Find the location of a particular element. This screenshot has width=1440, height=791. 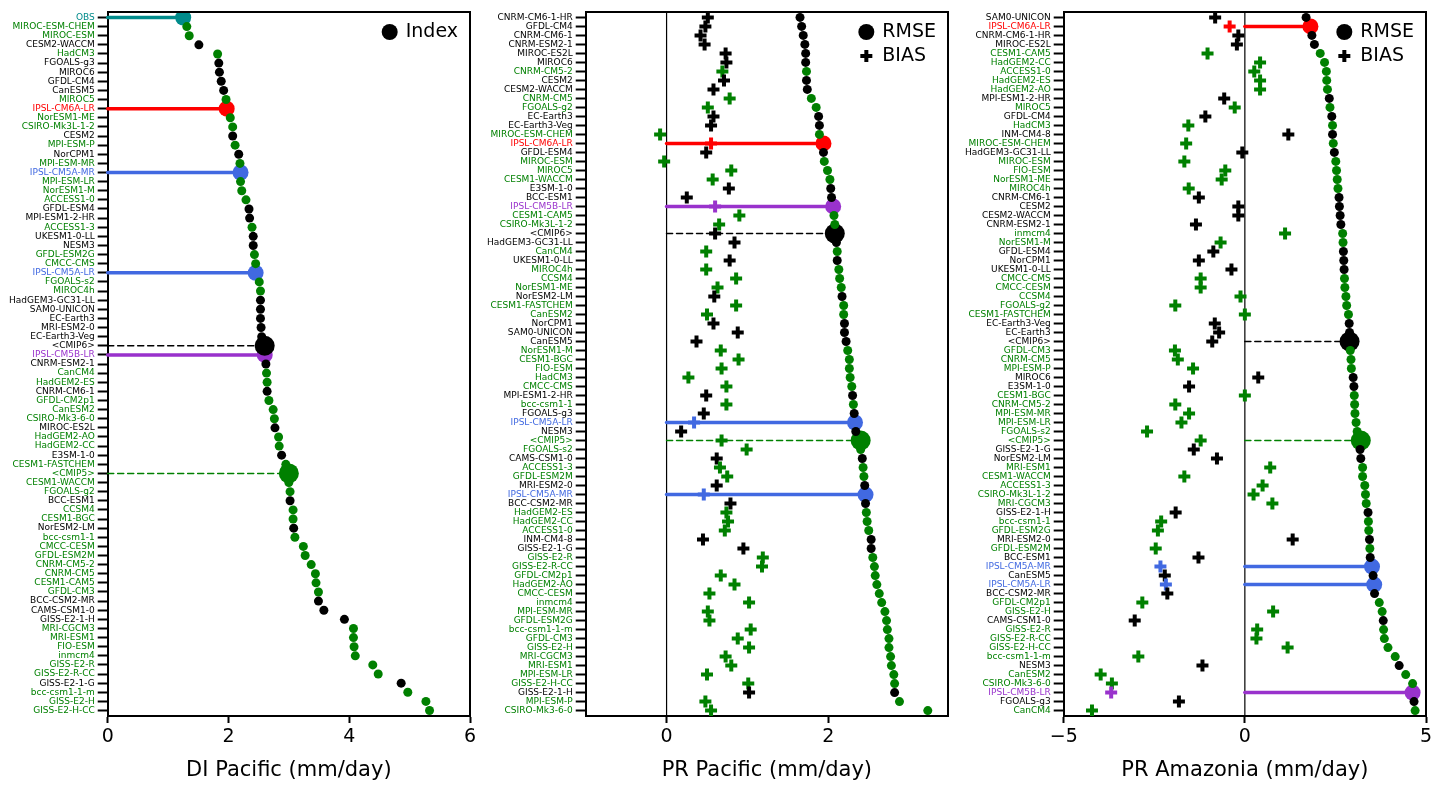

y-tick-label: MPI-ESM1-2-HR is located at coordinates (1016, 97).